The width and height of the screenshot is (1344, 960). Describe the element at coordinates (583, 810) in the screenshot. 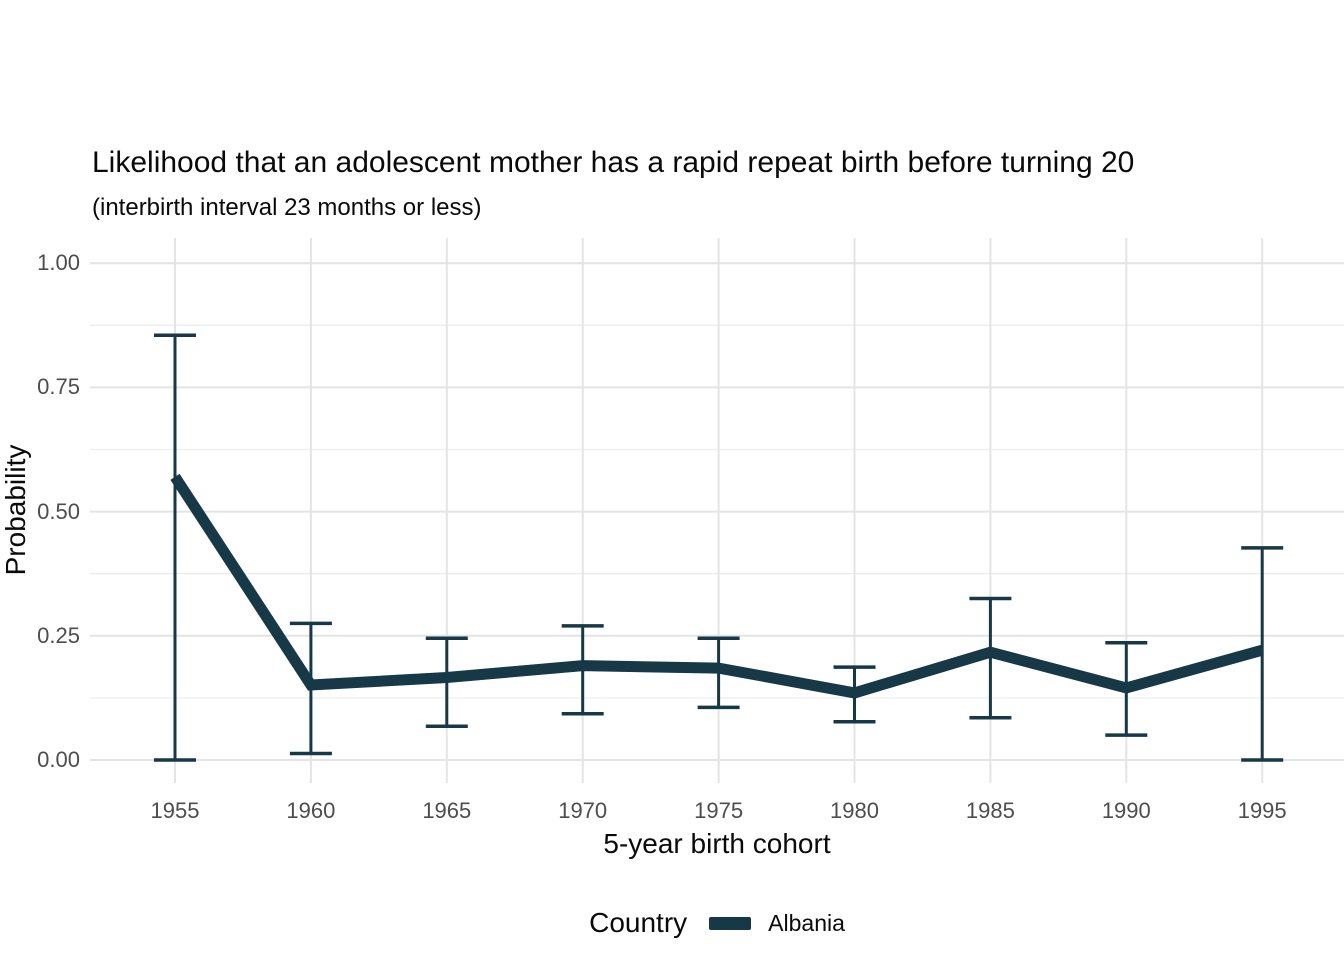

I see `x-tick-label: 1970` at that location.